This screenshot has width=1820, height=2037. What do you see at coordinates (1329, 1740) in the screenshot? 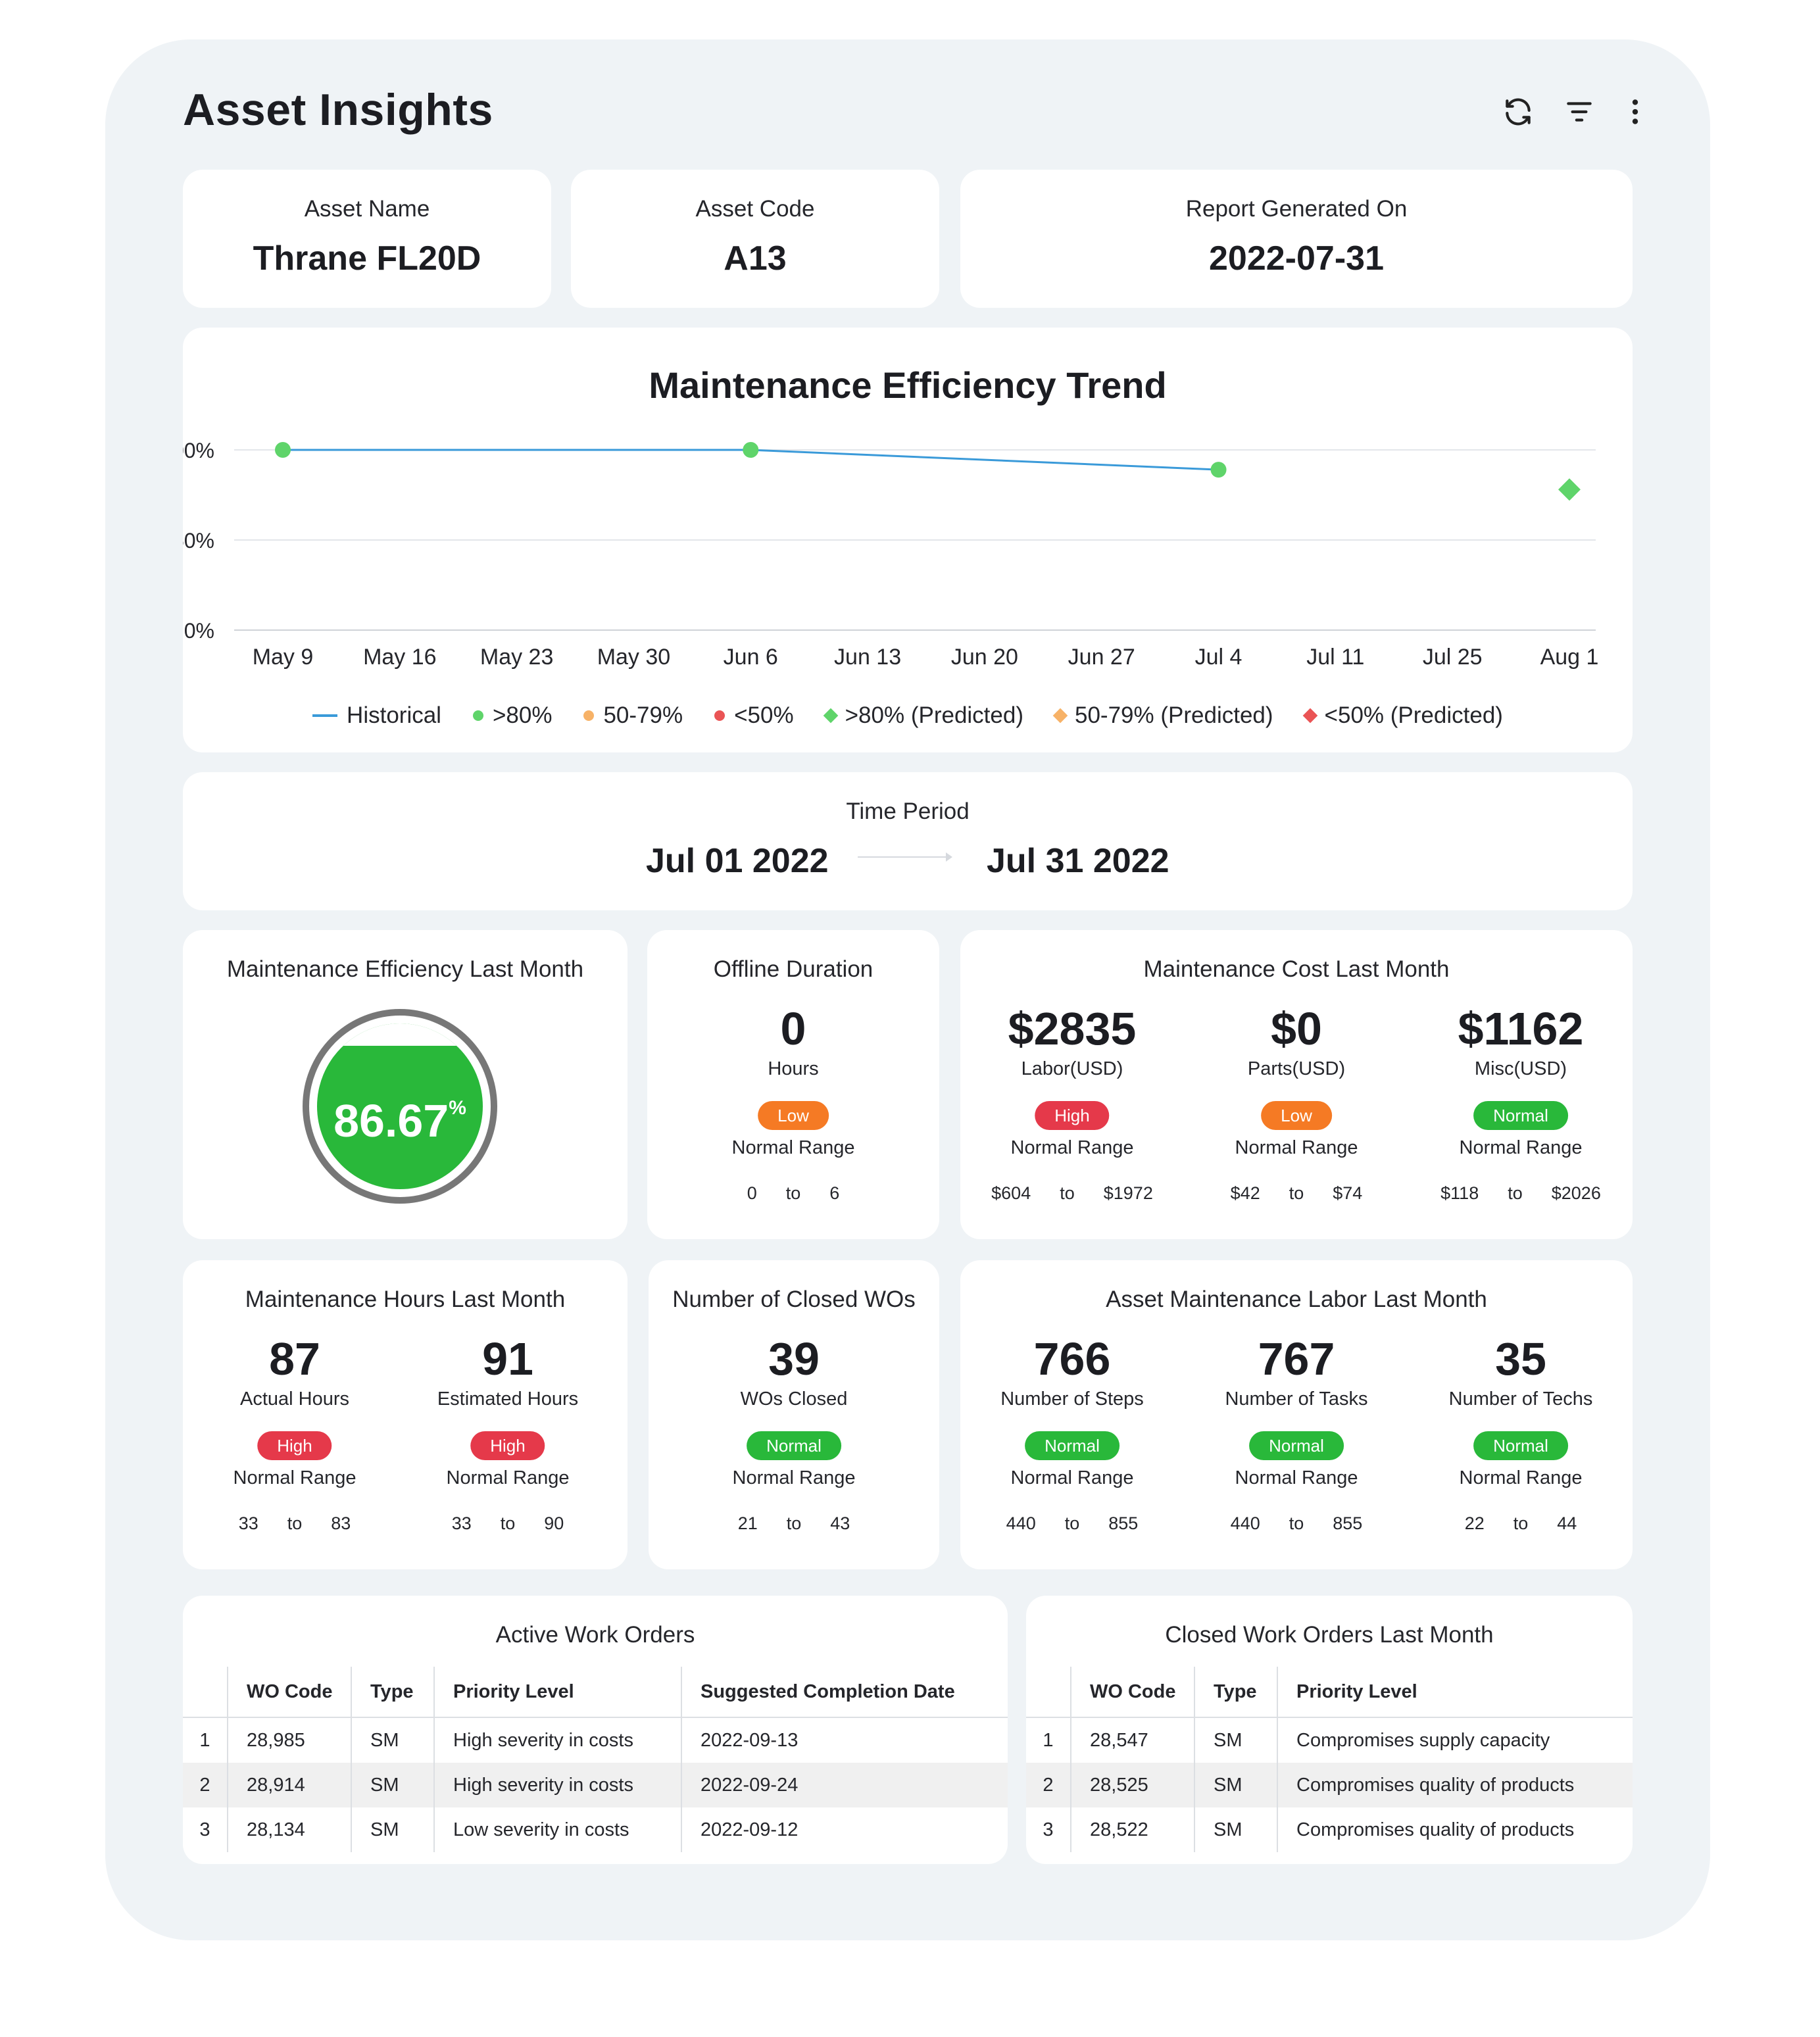
I see `table-row: 1 28,547 SM Compromises supply capacity` at bounding box center [1329, 1740].